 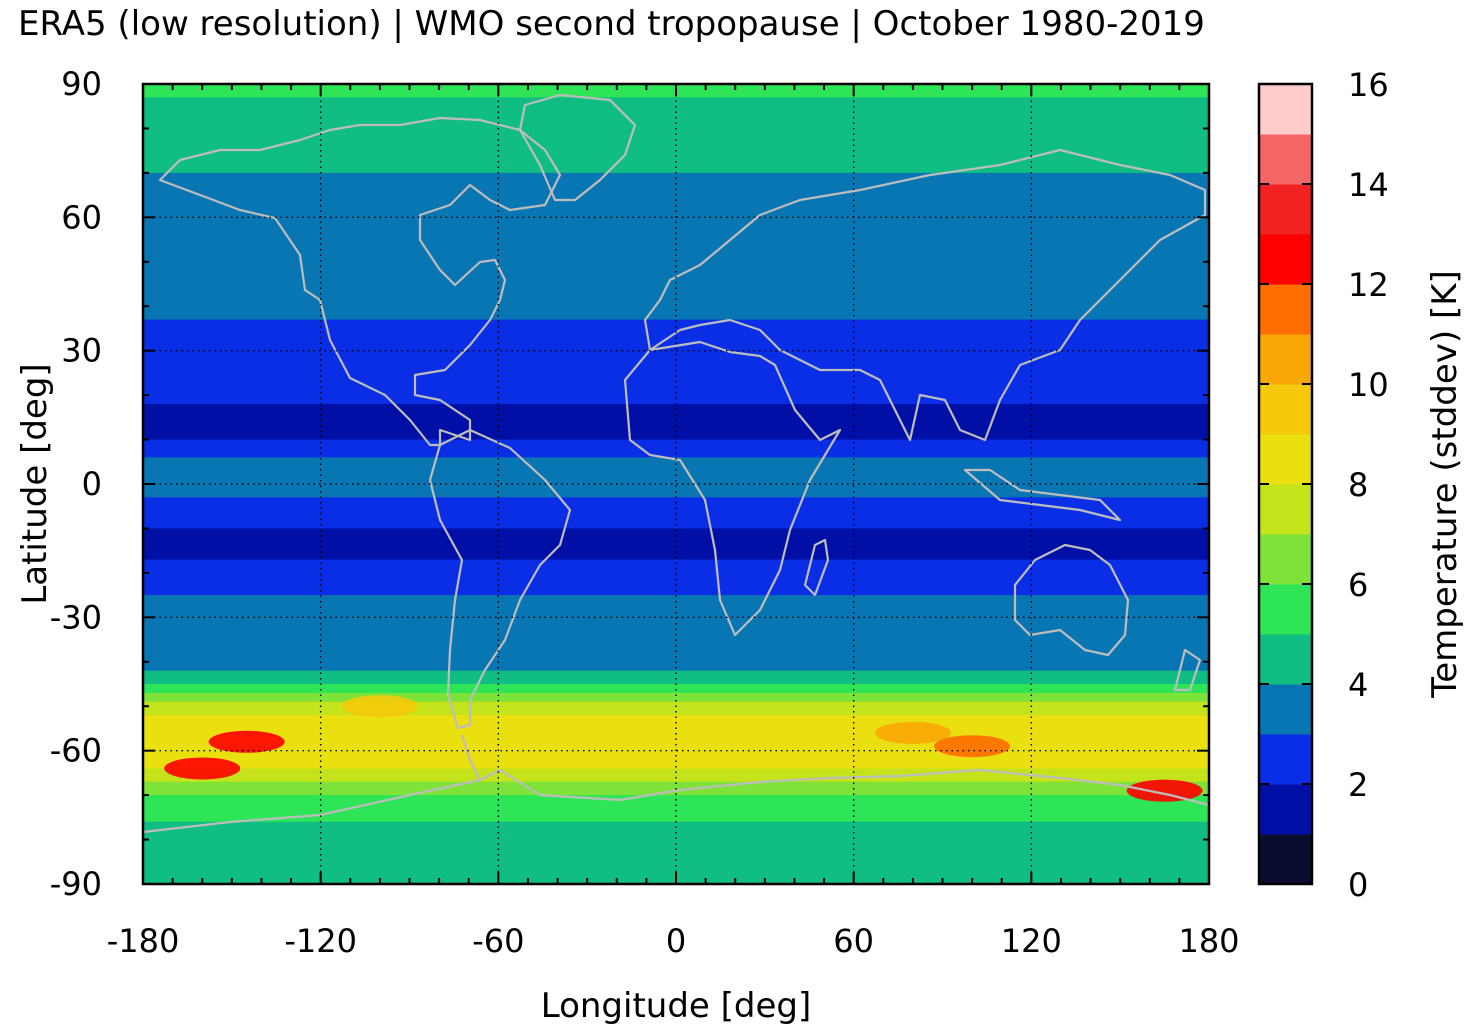 What do you see at coordinates (1358, 685) in the screenshot?
I see `colorbar-tick-label: 4` at bounding box center [1358, 685].